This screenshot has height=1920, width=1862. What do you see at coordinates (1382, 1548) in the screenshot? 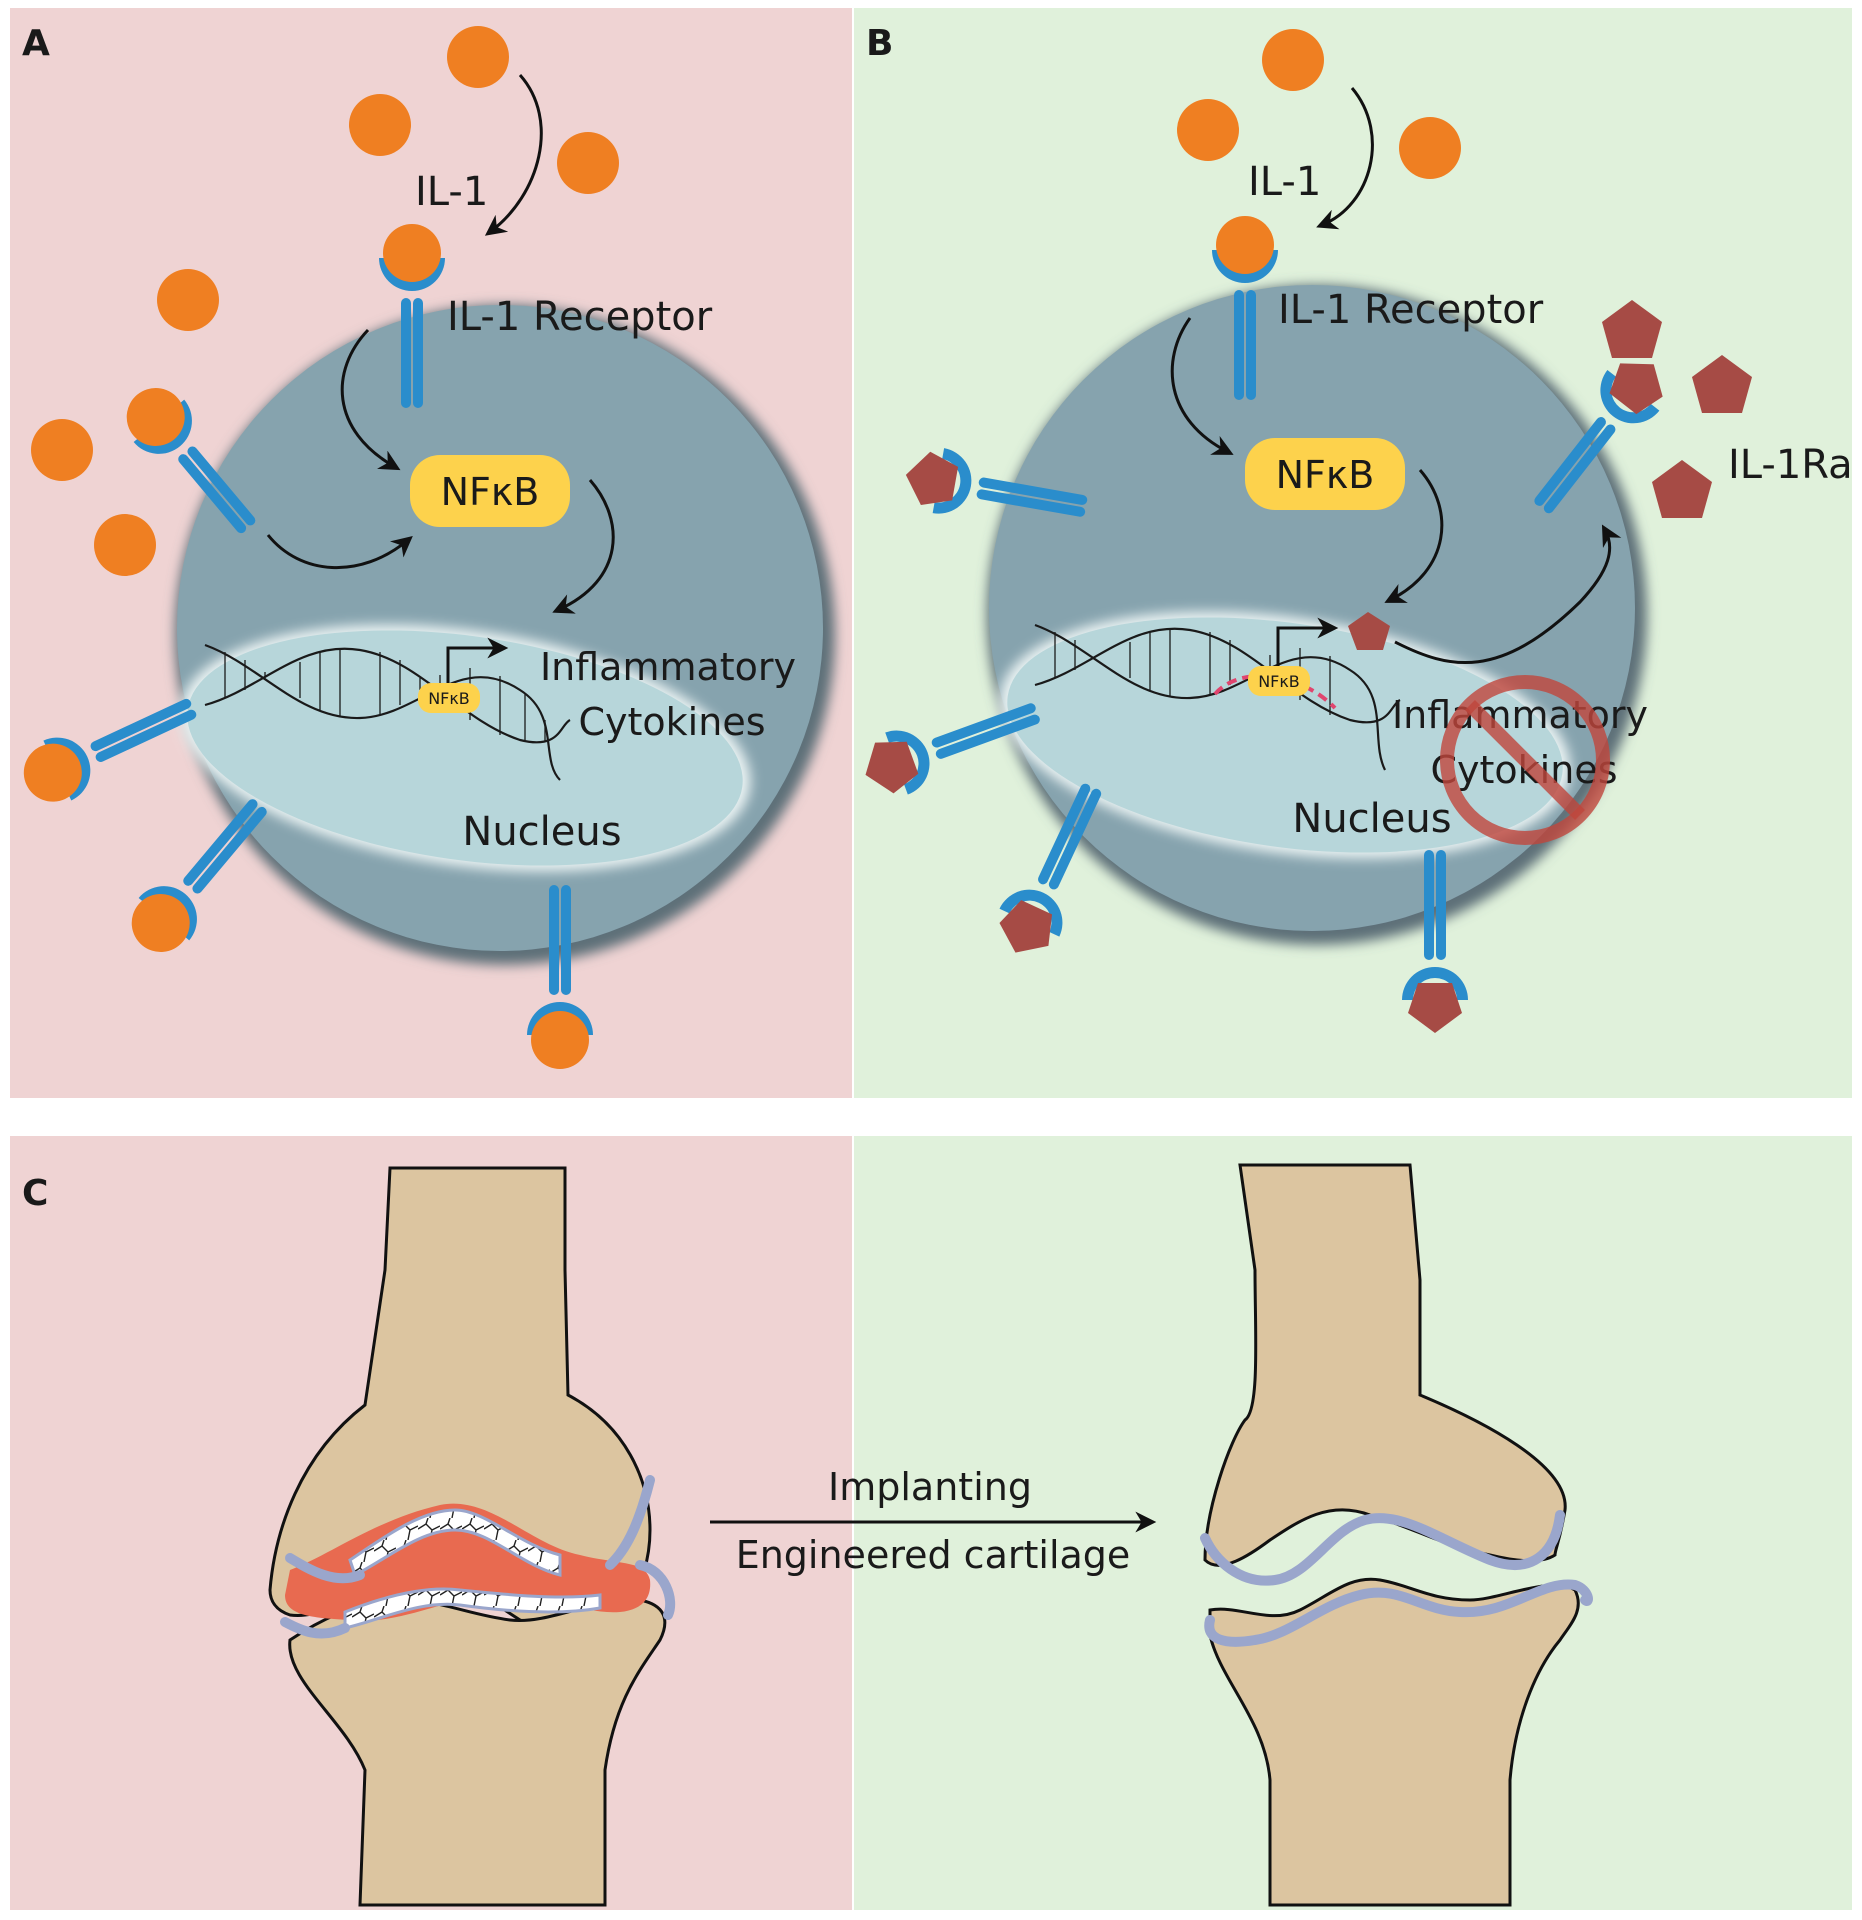
I see `cartilage-layer-upper` at bounding box center [1382, 1548].